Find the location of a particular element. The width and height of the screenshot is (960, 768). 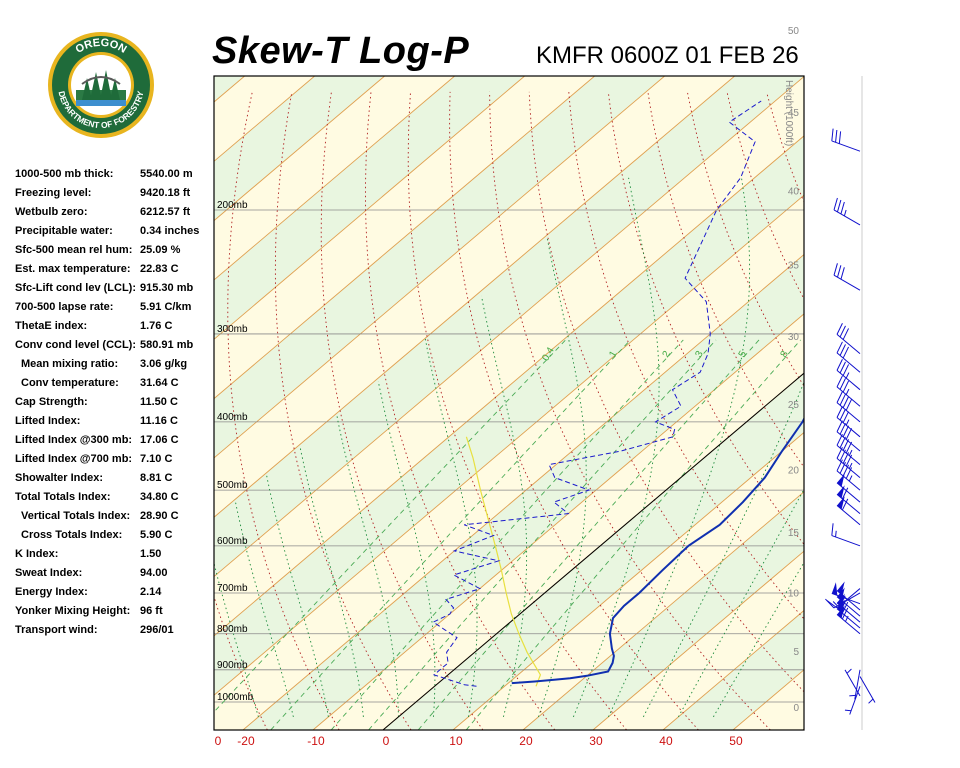

index-value: 25.09 % is located at coordinates (160, 250).